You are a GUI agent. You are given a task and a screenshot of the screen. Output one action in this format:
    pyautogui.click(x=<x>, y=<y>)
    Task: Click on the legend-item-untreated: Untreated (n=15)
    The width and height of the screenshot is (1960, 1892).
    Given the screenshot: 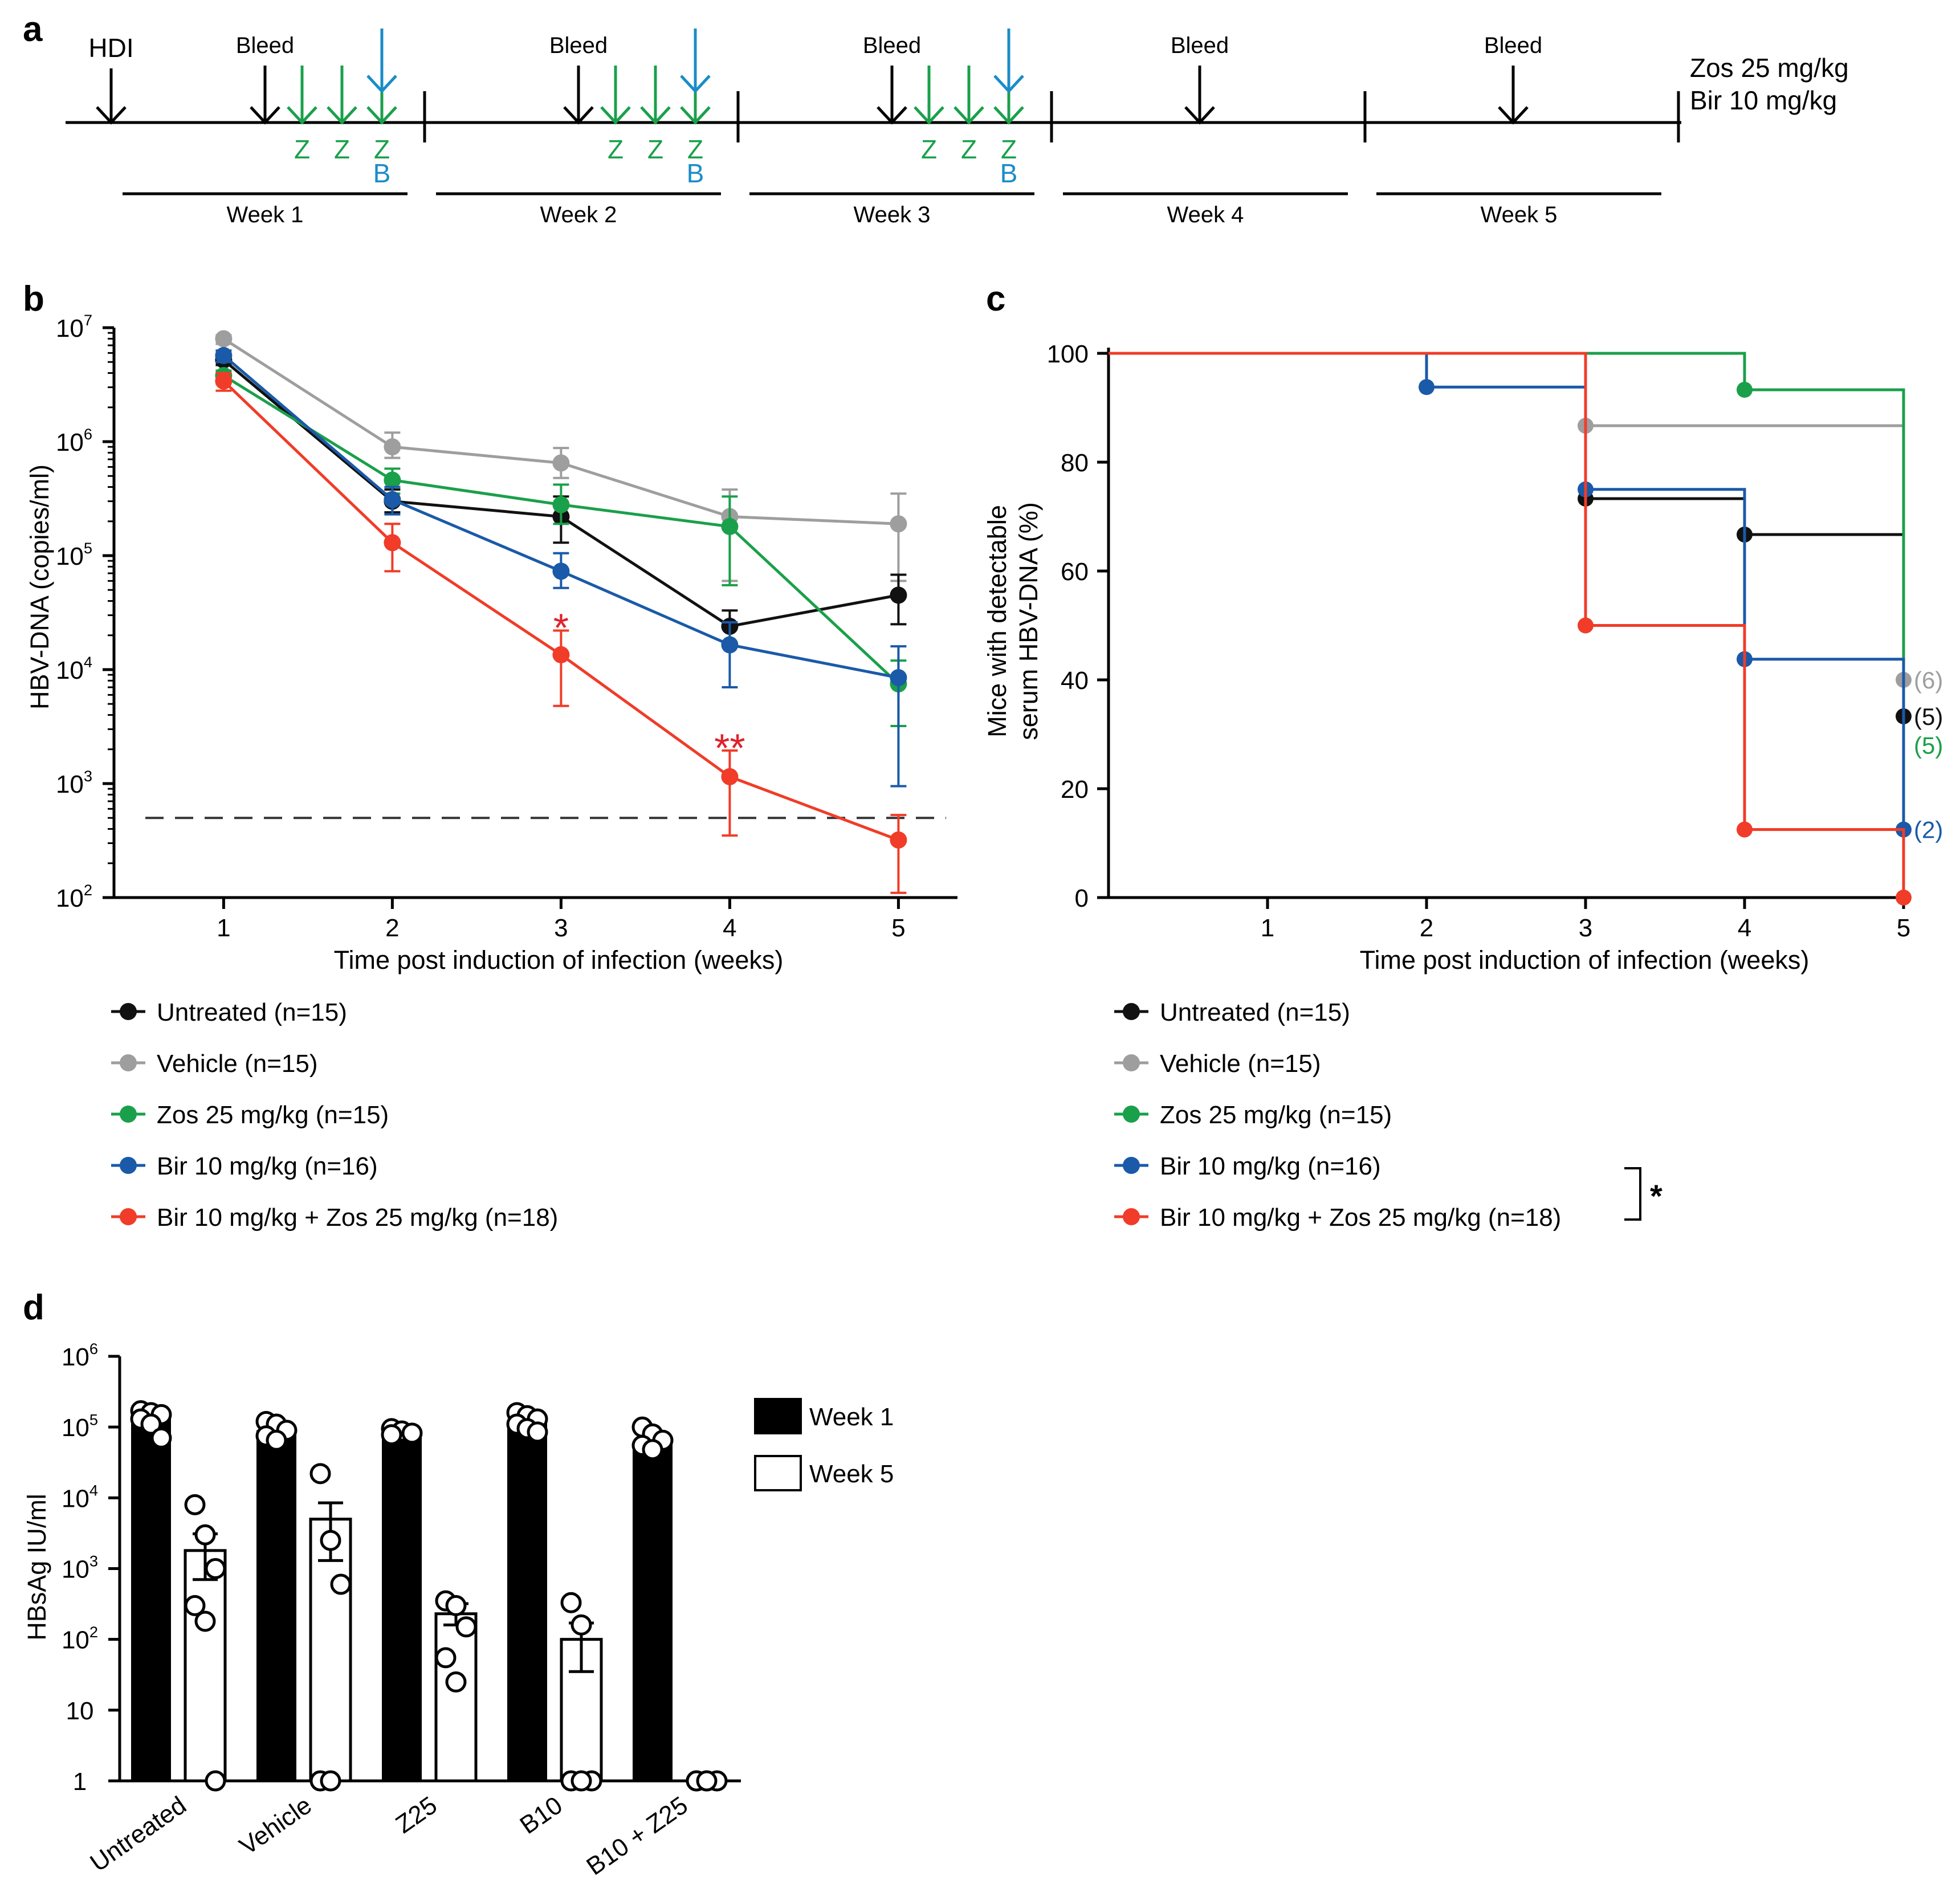 What is the action you would take?
    pyautogui.click(x=229, y=1012)
    